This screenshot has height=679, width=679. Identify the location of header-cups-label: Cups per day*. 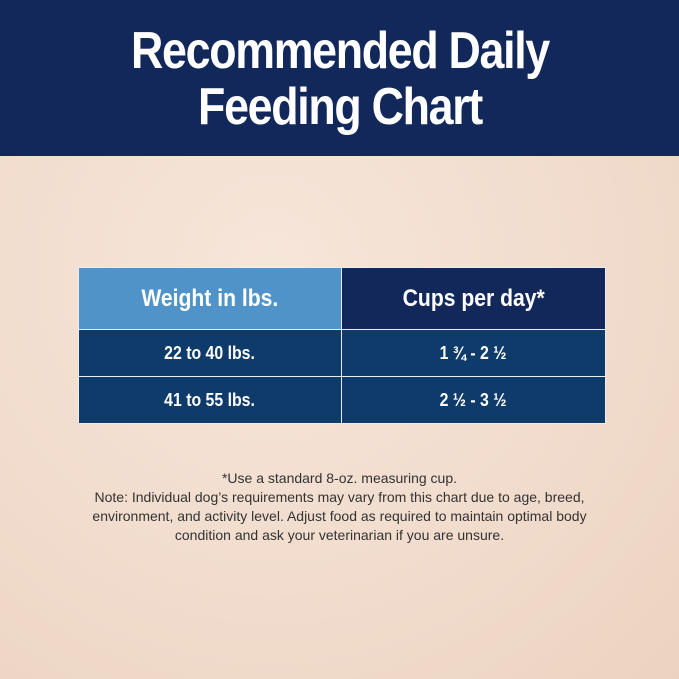
(473, 298).